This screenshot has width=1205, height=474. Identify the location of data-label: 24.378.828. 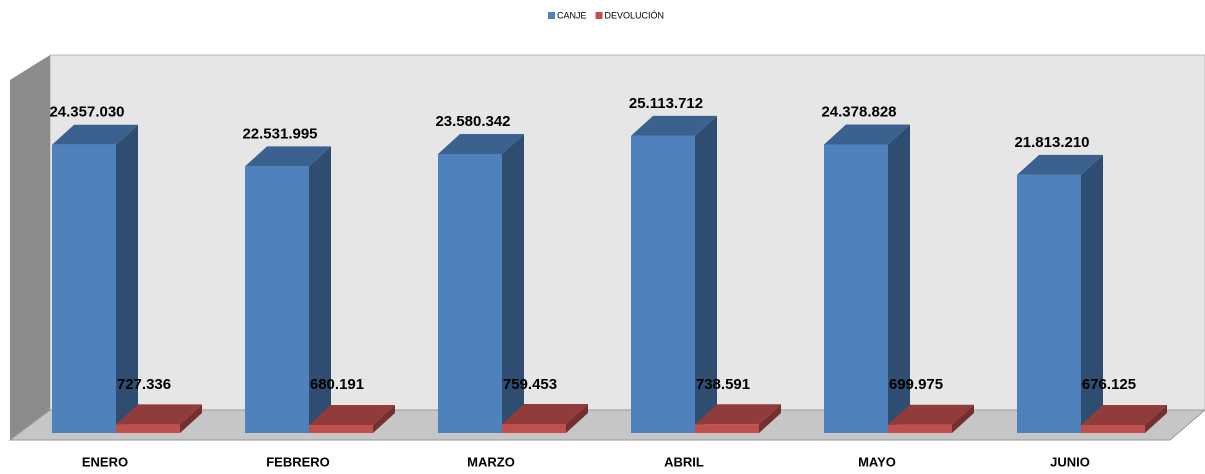
(858, 111).